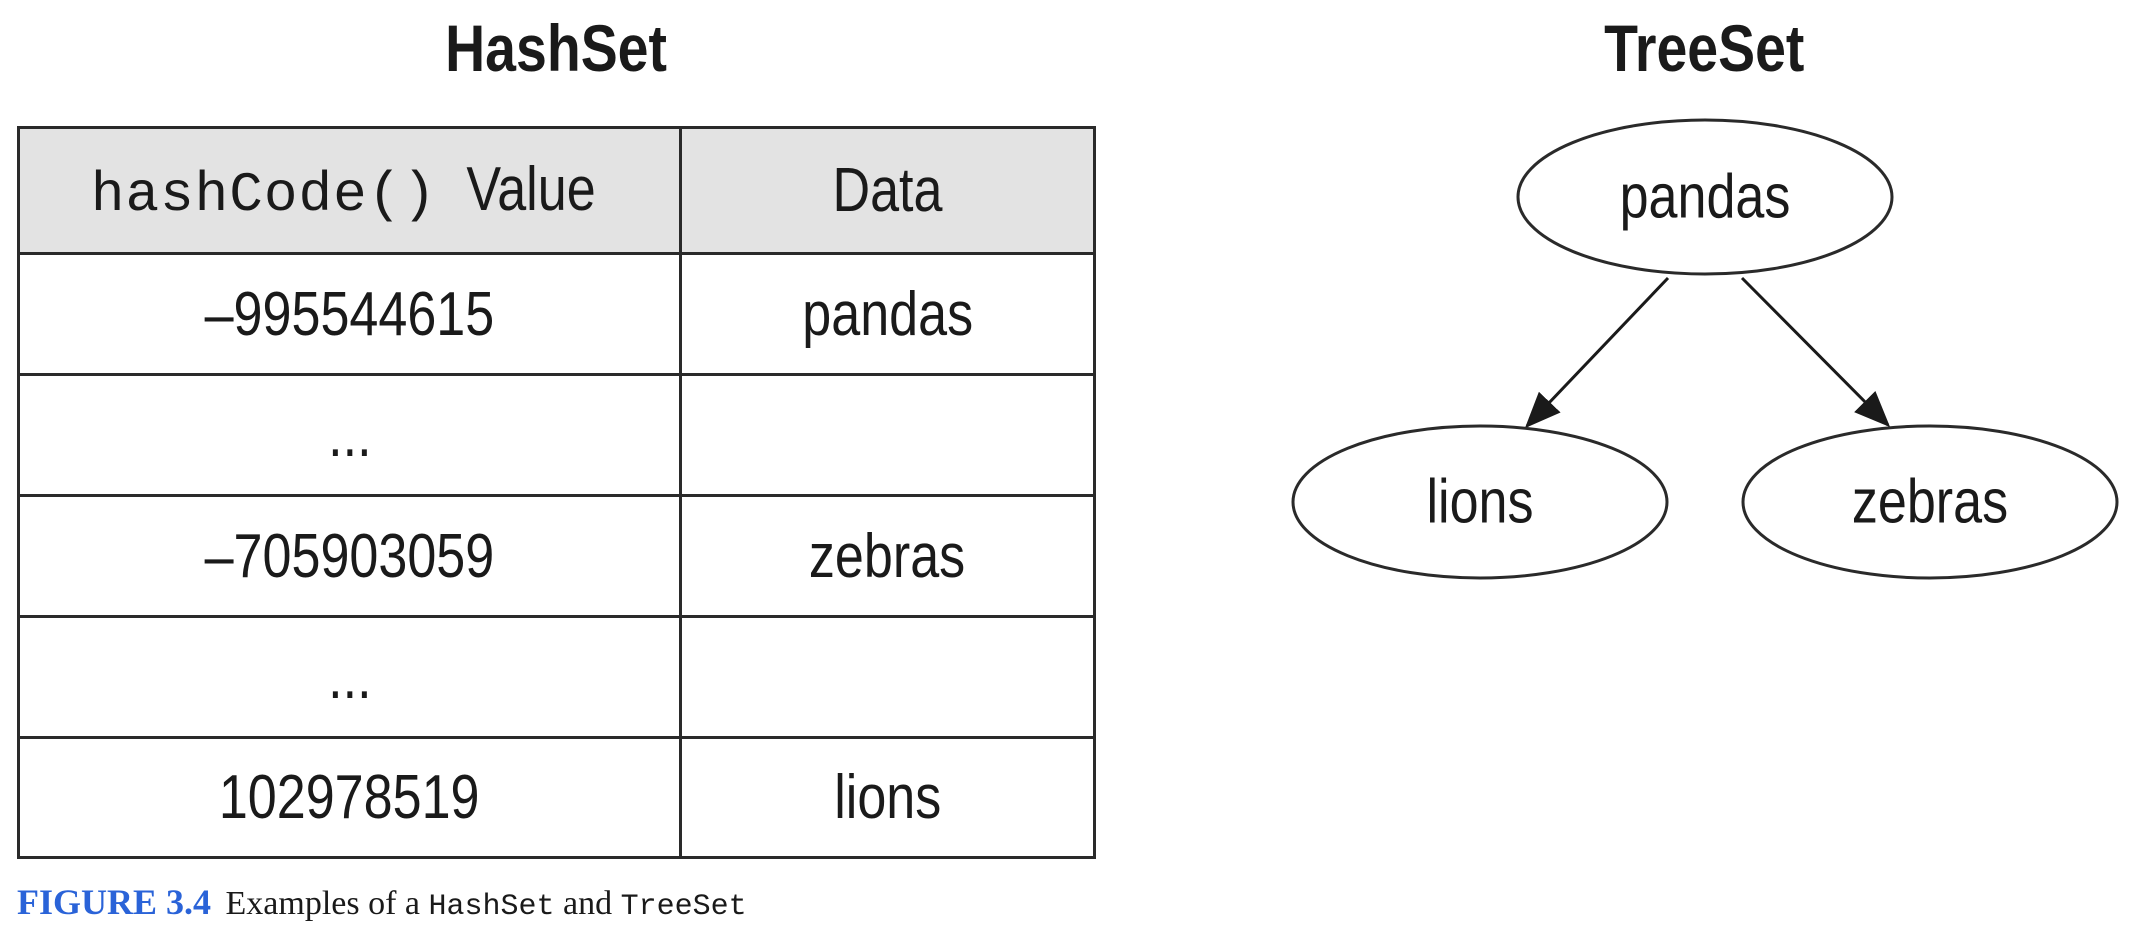 This screenshot has height=932, width=2136. What do you see at coordinates (349, 797) in the screenshot?
I see `hash-cell: 102978519` at bounding box center [349, 797].